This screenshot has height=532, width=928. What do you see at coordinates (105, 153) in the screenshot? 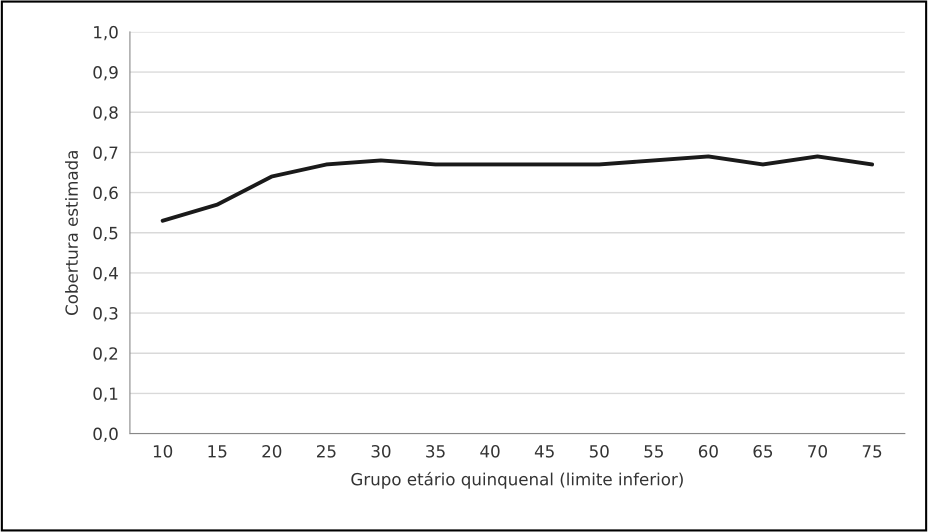
I see `y-tick-label: 0,7` at bounding box center [105, 153].